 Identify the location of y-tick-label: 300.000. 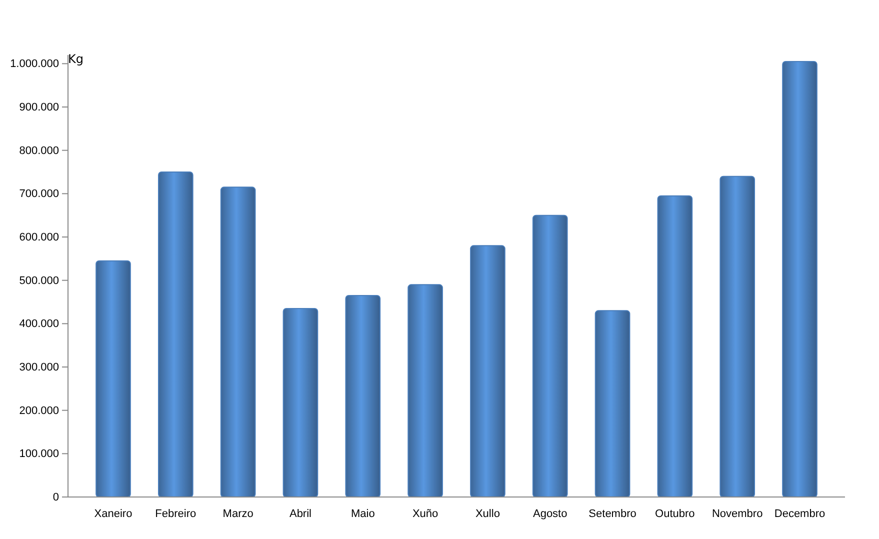
(39, 368).